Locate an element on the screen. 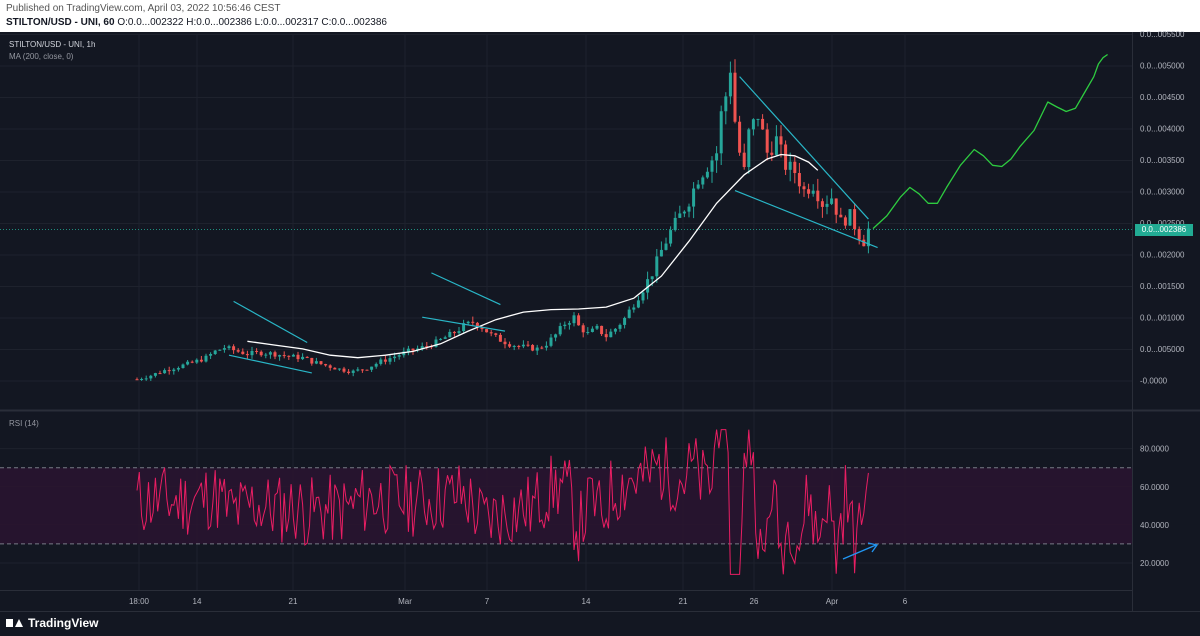 This screenshot has width=1200, height=636. rsi-line is located at coordinates (502, 502).